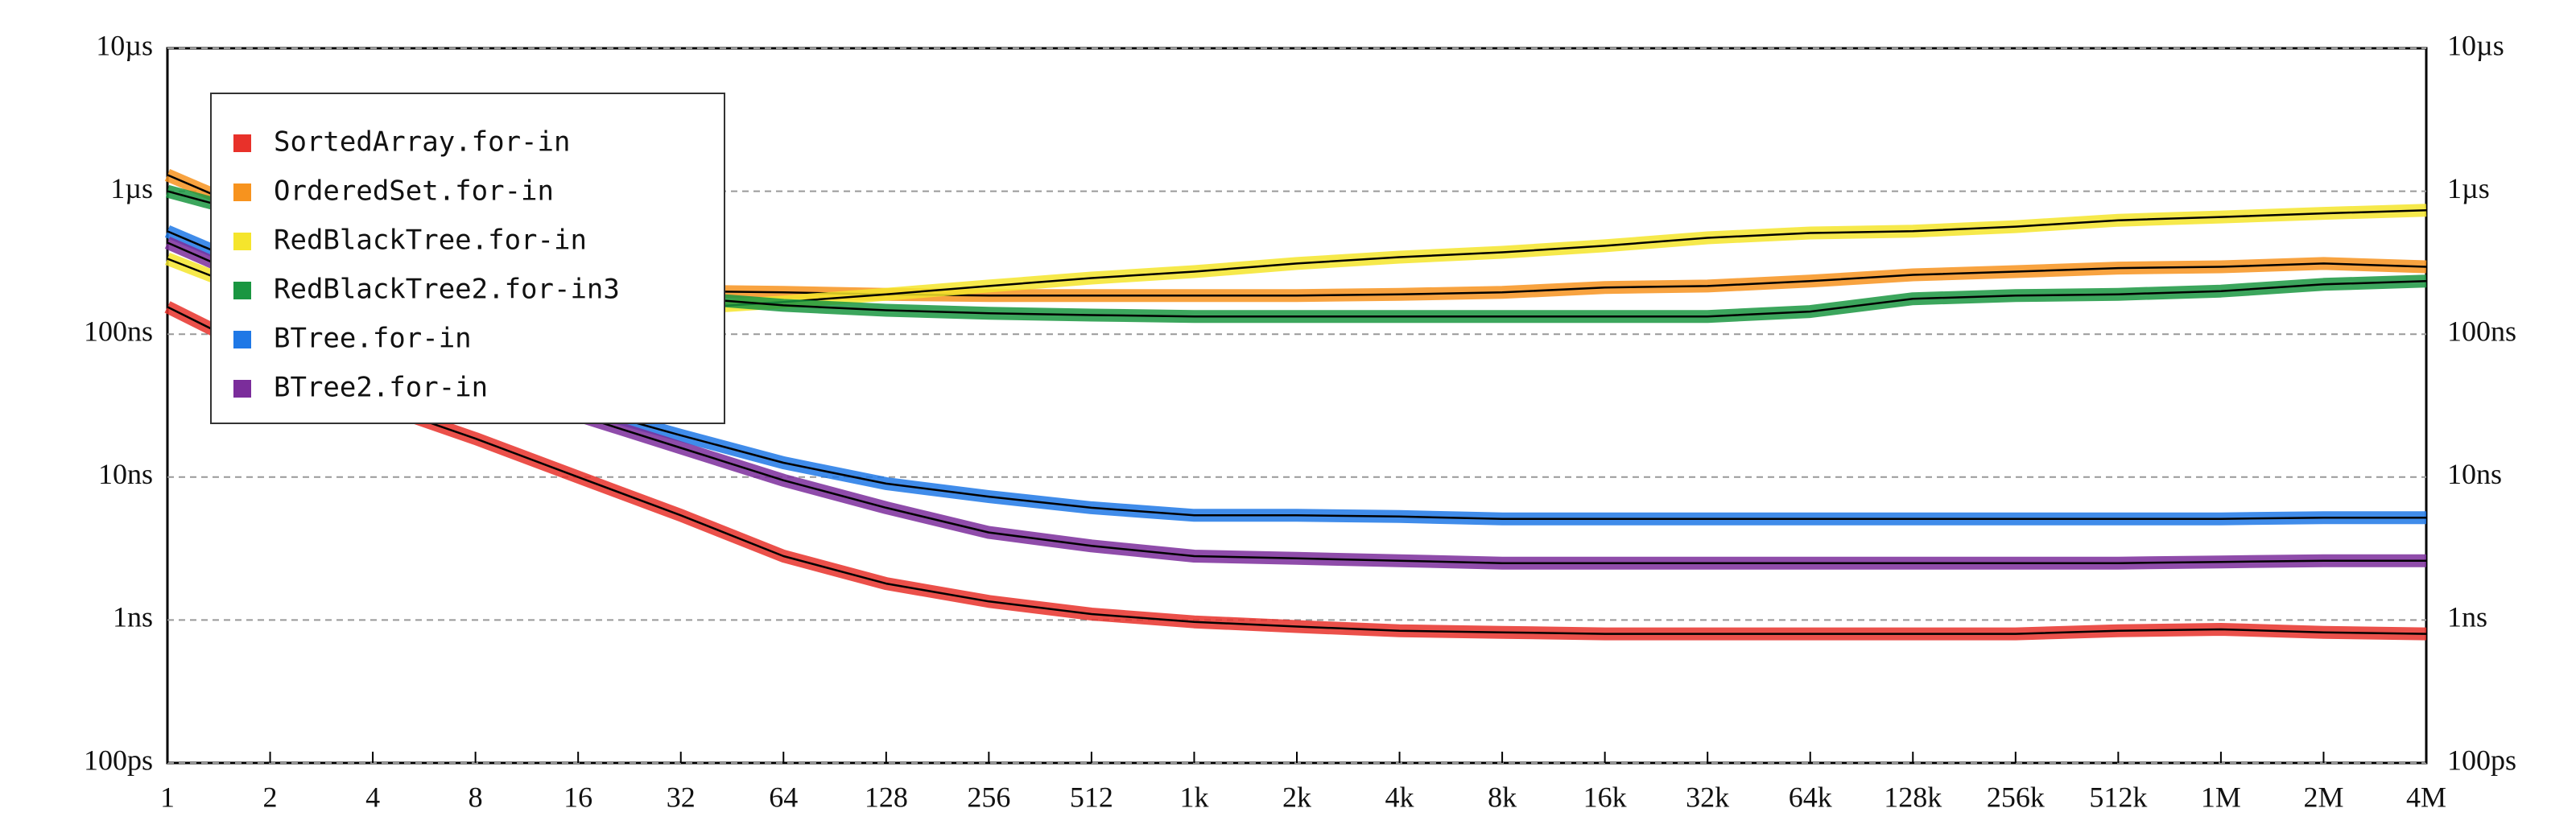  I want to click on x-tick-label: 16k, so click(1605, 797).